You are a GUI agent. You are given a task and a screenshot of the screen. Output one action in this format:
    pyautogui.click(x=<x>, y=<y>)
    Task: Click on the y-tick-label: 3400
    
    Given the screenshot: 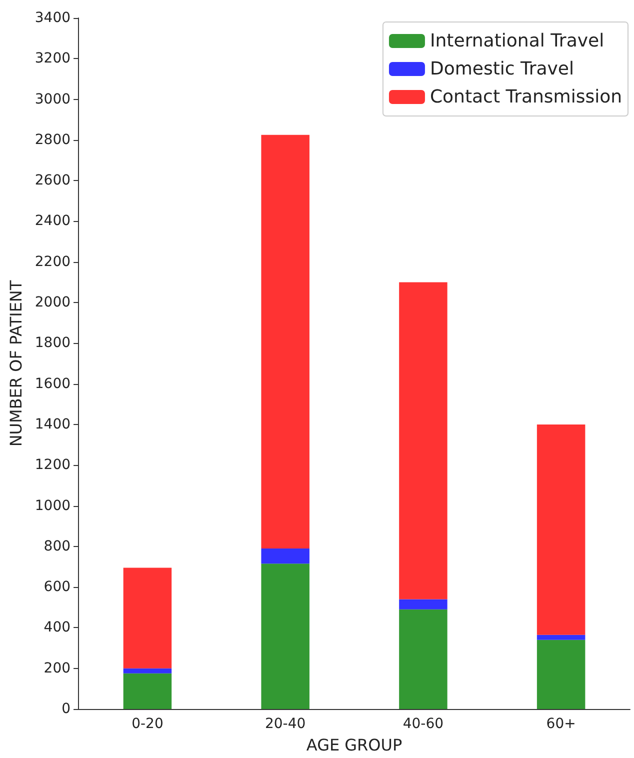 What is the action you would take?
    pyautogui.click(x=52, y=18)
    